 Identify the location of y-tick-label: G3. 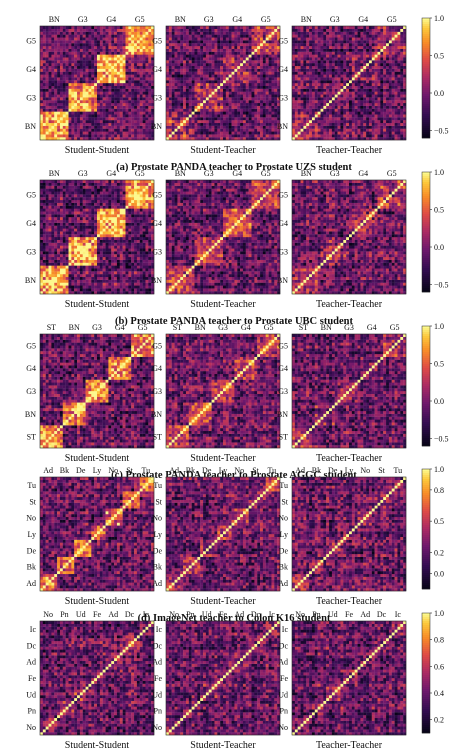
(157, 97).